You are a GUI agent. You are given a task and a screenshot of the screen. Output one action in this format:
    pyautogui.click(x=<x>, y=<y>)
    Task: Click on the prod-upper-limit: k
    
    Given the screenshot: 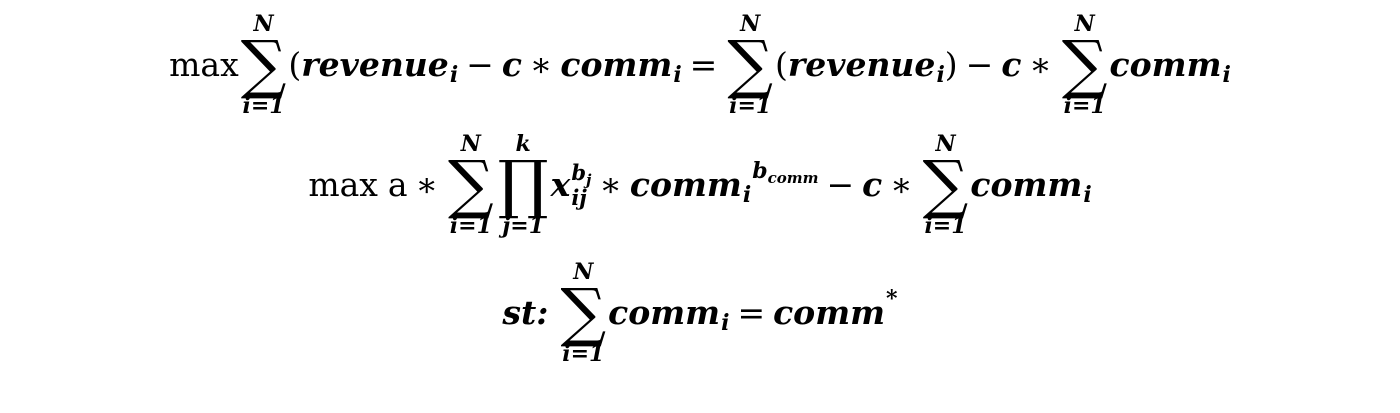 What is the action you would take?
    pyautogui.click(x=523, y=143)
    